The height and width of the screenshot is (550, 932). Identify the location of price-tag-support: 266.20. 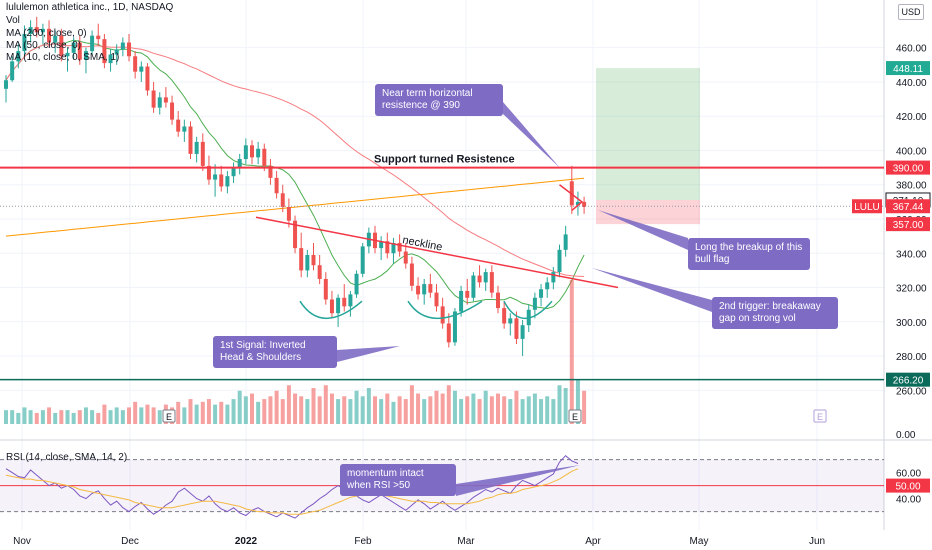
(908, 379).